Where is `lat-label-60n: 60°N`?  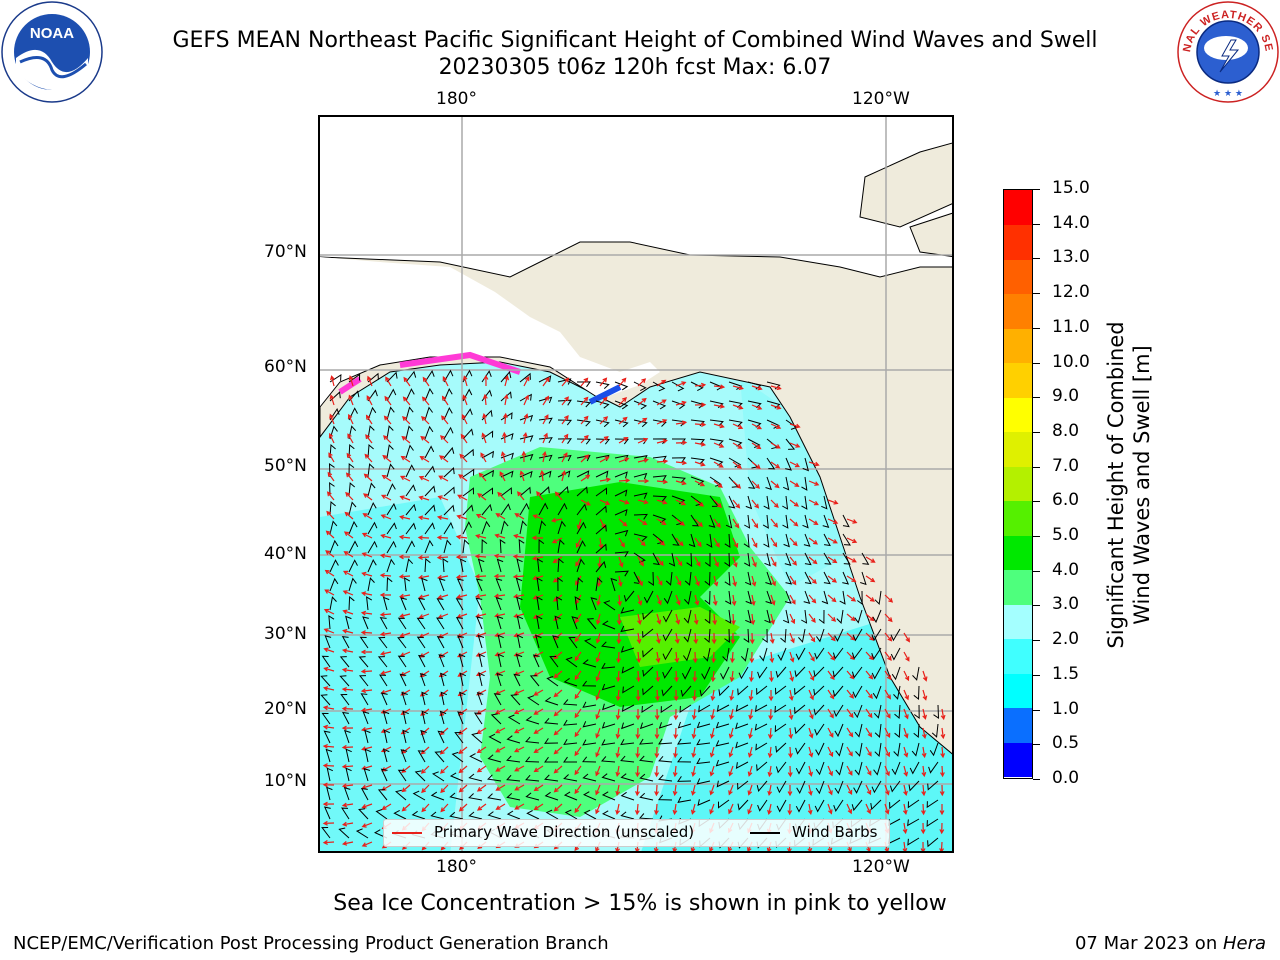 lat-label-60n: 60°N is located at coordinates (285, 367).